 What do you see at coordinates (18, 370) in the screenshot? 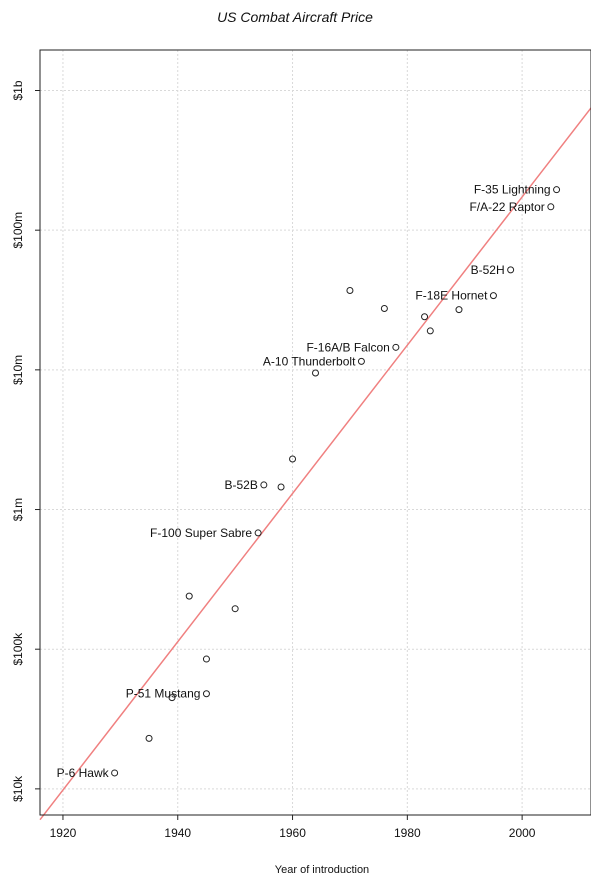
I see `y-tick-label: $10m` at bounding box center [18, 370].